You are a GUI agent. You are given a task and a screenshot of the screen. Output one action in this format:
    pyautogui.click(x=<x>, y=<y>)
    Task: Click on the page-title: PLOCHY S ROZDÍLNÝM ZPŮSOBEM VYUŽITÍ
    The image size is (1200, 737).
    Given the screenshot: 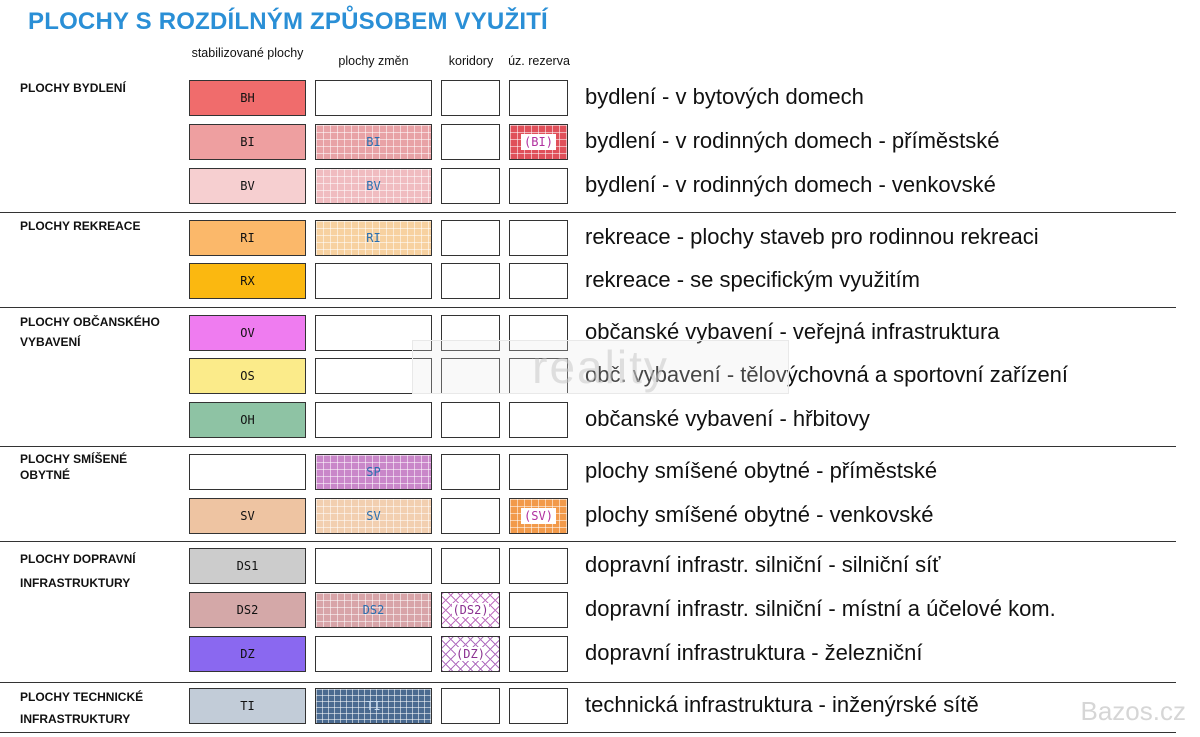 What is the action you would take?
    pyautogui.click(x=288, y=21)
    